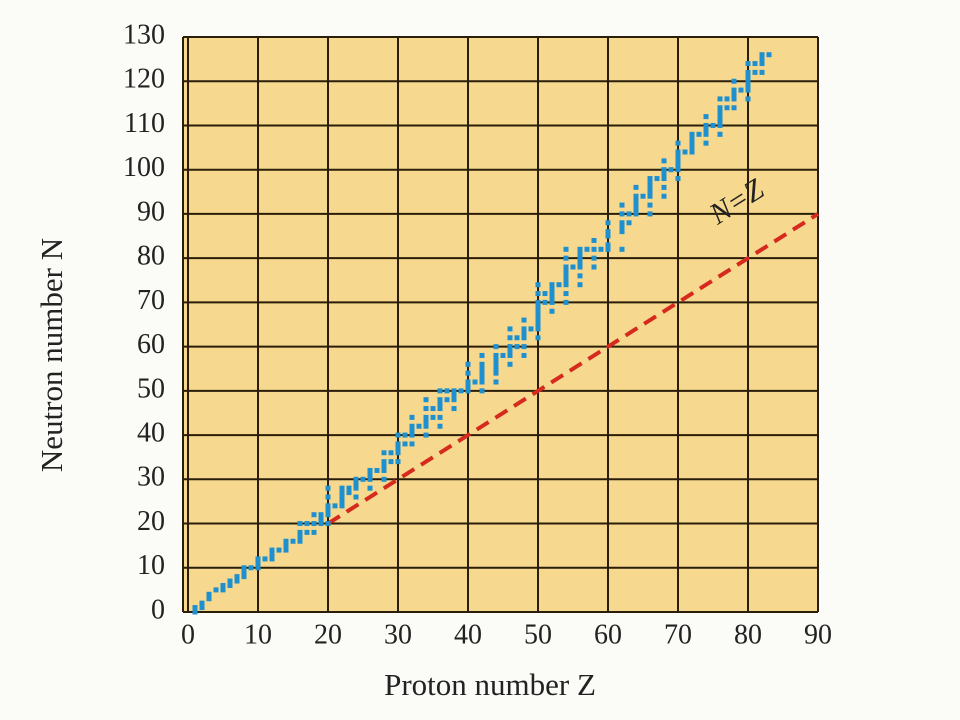 This screenshot has width=960, height=720. Describe the element at coordinates (144, 123) in the screenshot. I see `y-tick-label: 110` at that location.